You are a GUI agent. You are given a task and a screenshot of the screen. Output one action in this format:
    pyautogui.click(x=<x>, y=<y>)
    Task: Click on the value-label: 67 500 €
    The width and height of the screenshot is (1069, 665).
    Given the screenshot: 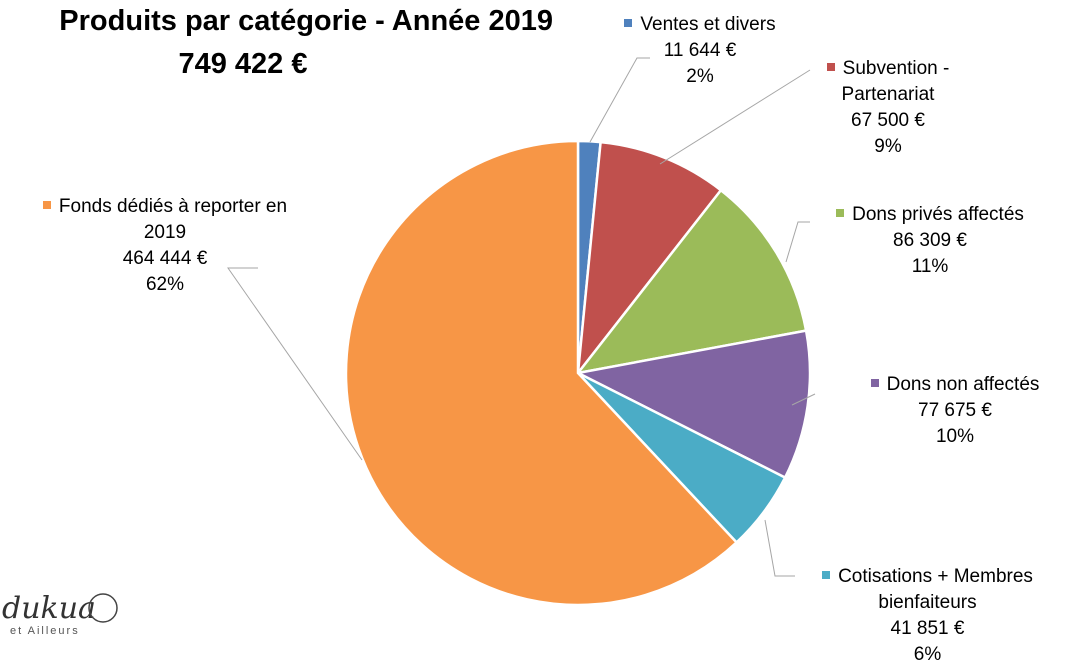 What is the action you would take?
    pyautogui.click(x=888, y=120)
    